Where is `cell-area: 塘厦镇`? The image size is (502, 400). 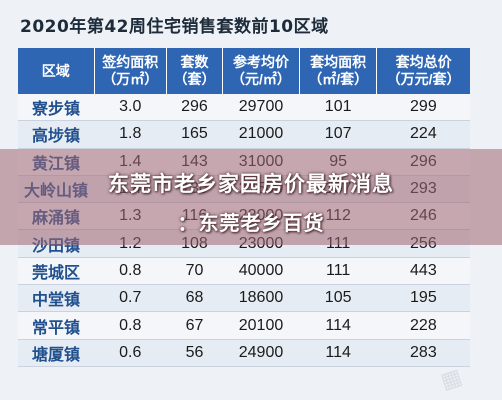 cell-area: 塘厦镇 is located at coordinates (56, 353).